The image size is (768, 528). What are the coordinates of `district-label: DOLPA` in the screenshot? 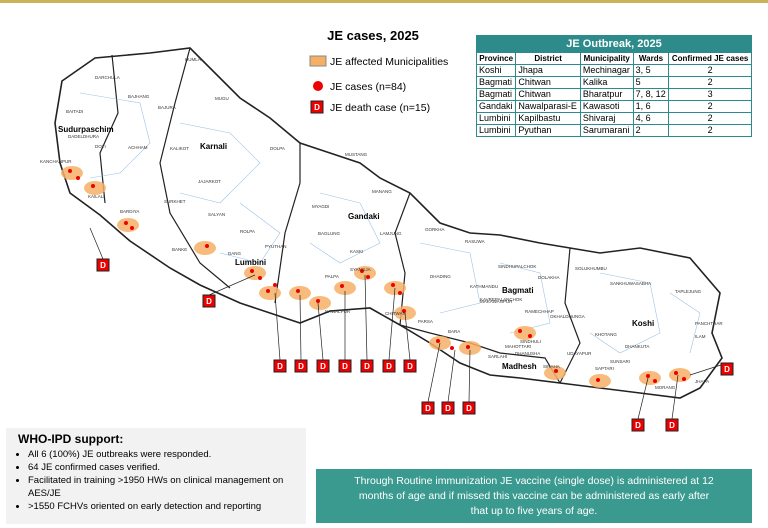 It's located at (277, 148).